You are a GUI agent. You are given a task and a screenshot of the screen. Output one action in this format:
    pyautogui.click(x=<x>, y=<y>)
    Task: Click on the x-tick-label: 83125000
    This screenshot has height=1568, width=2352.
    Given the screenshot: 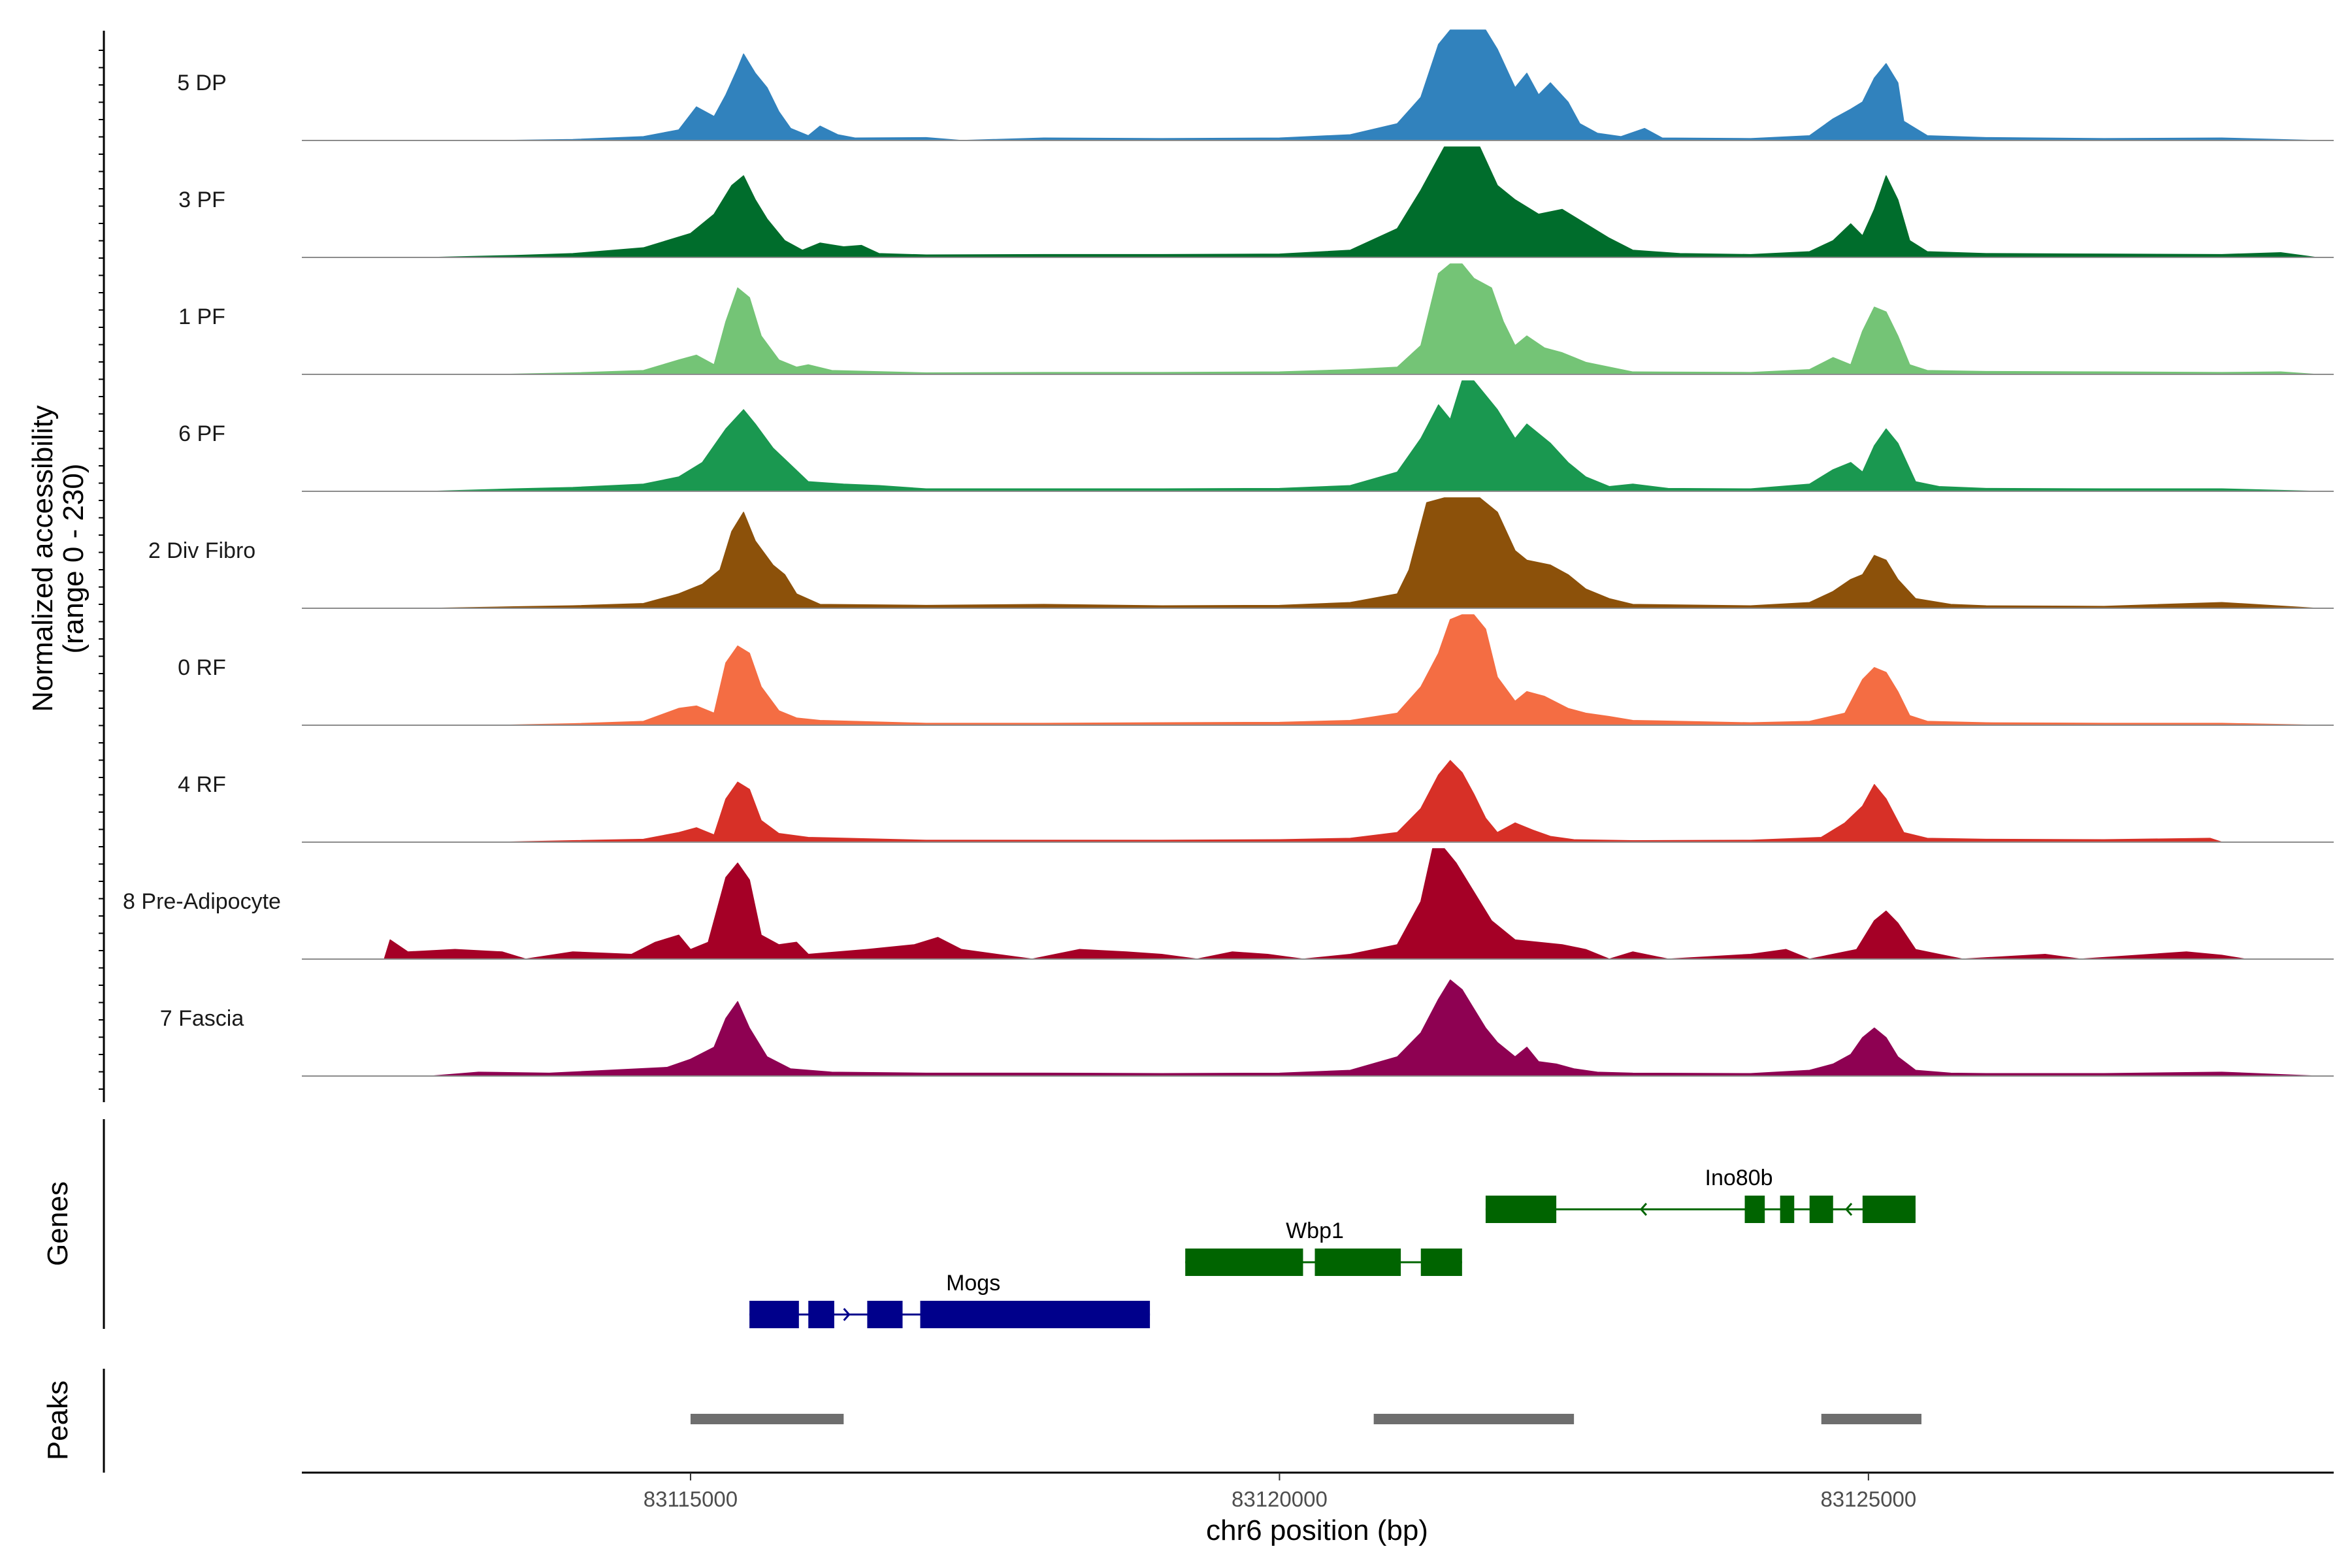 What is the action you would take?
    pyautogui.click(x=1868, y=1499)
    